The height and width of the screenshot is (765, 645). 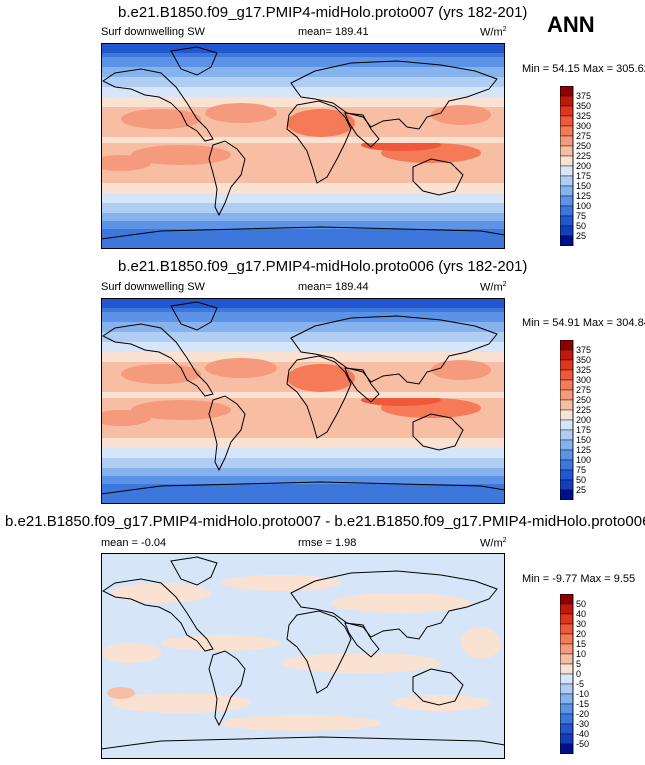 I want to click on colorbar-tick-label: 225, so click(x=583, y=410).